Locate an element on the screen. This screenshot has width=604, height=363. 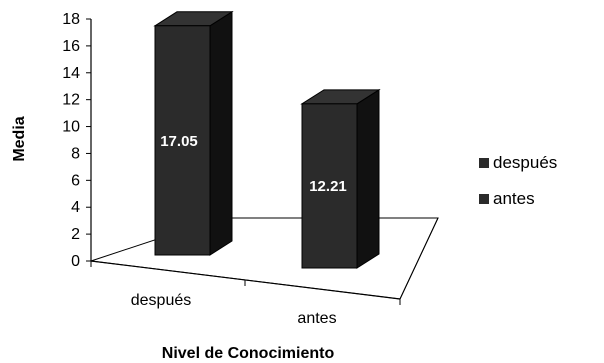
y-tick-label: 0 is located at coordinates (75, 261).